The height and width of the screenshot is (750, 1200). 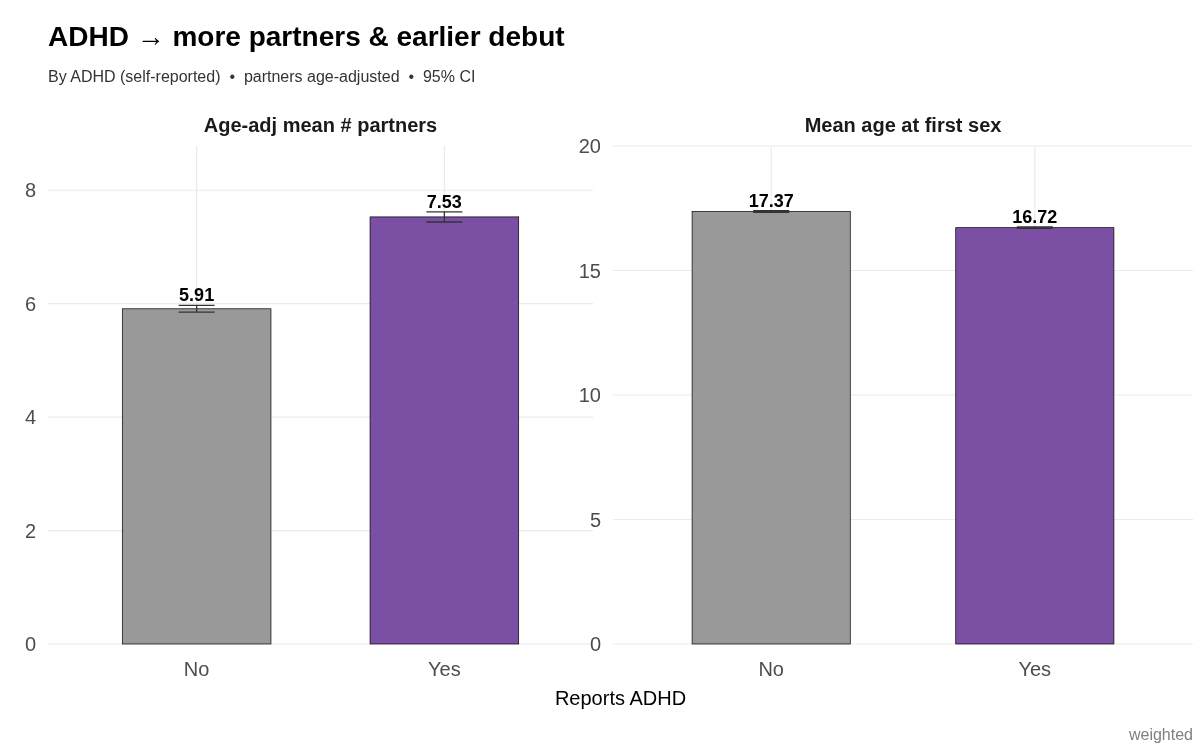 What do you see at coordinates (1035, 216) in the screenshot?
I see `data-label: 16.72` at bounding box center [1035, 216].